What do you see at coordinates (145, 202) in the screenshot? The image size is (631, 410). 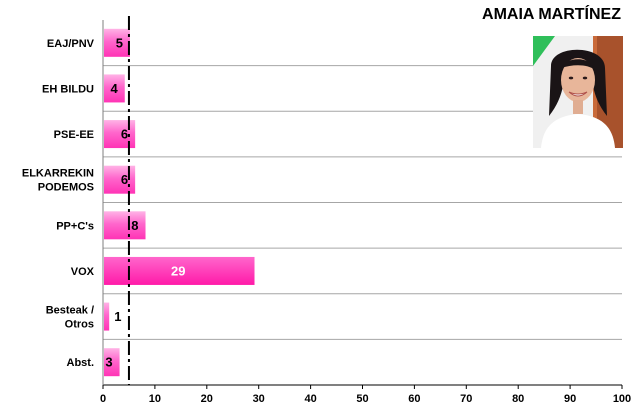 I see `value-labels: 5 4 6 6 8 29 1 3` at bounding box center [145, 202].